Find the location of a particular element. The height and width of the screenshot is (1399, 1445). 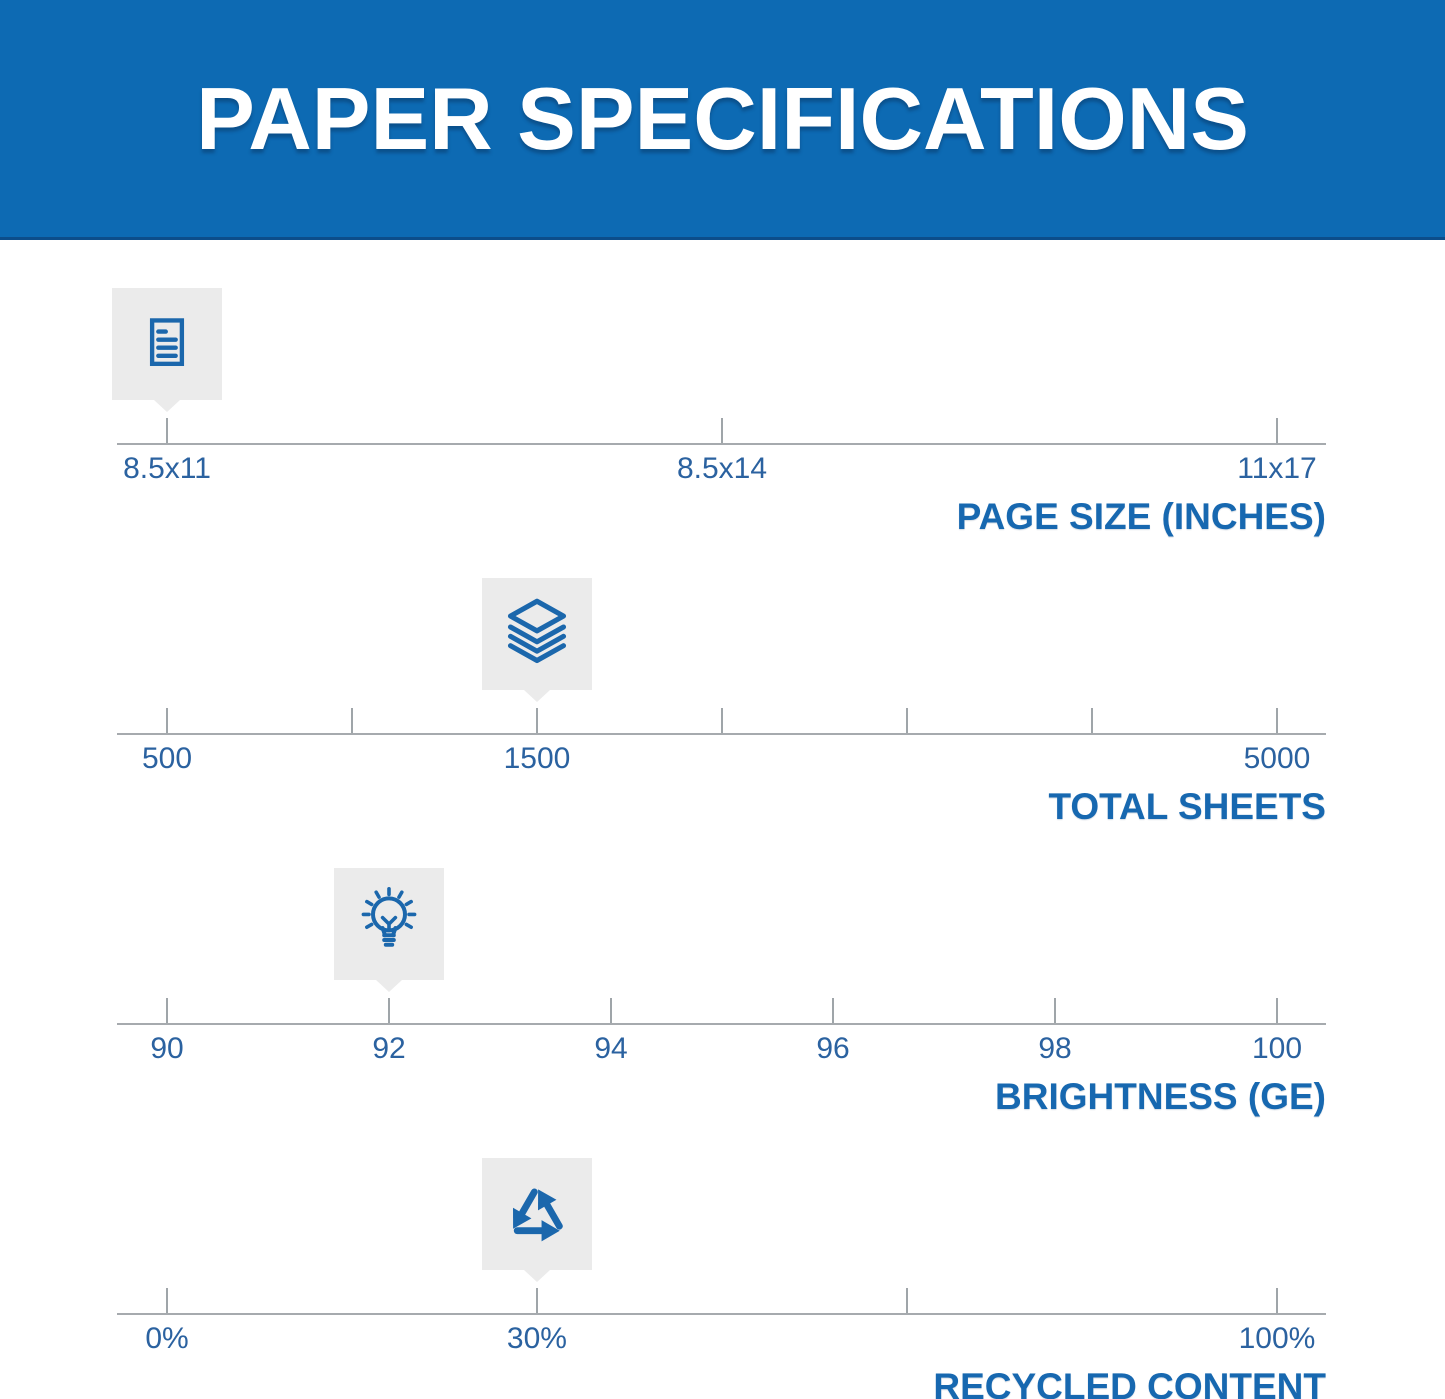

recycle-icon is located at coordinates (537, 1215).